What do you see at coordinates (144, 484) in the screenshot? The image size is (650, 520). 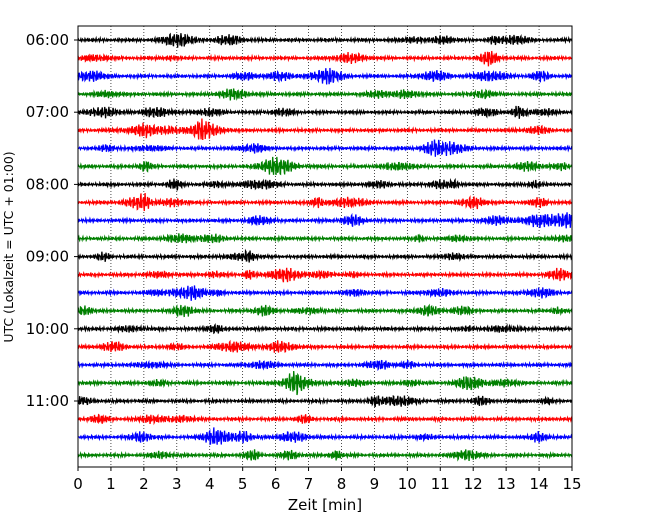 I see `x-tick-label: 2` at bounding box center [144, 484].